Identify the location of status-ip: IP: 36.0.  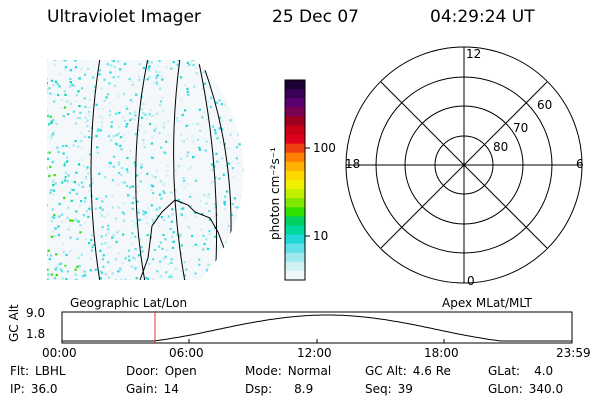
(34, 389).